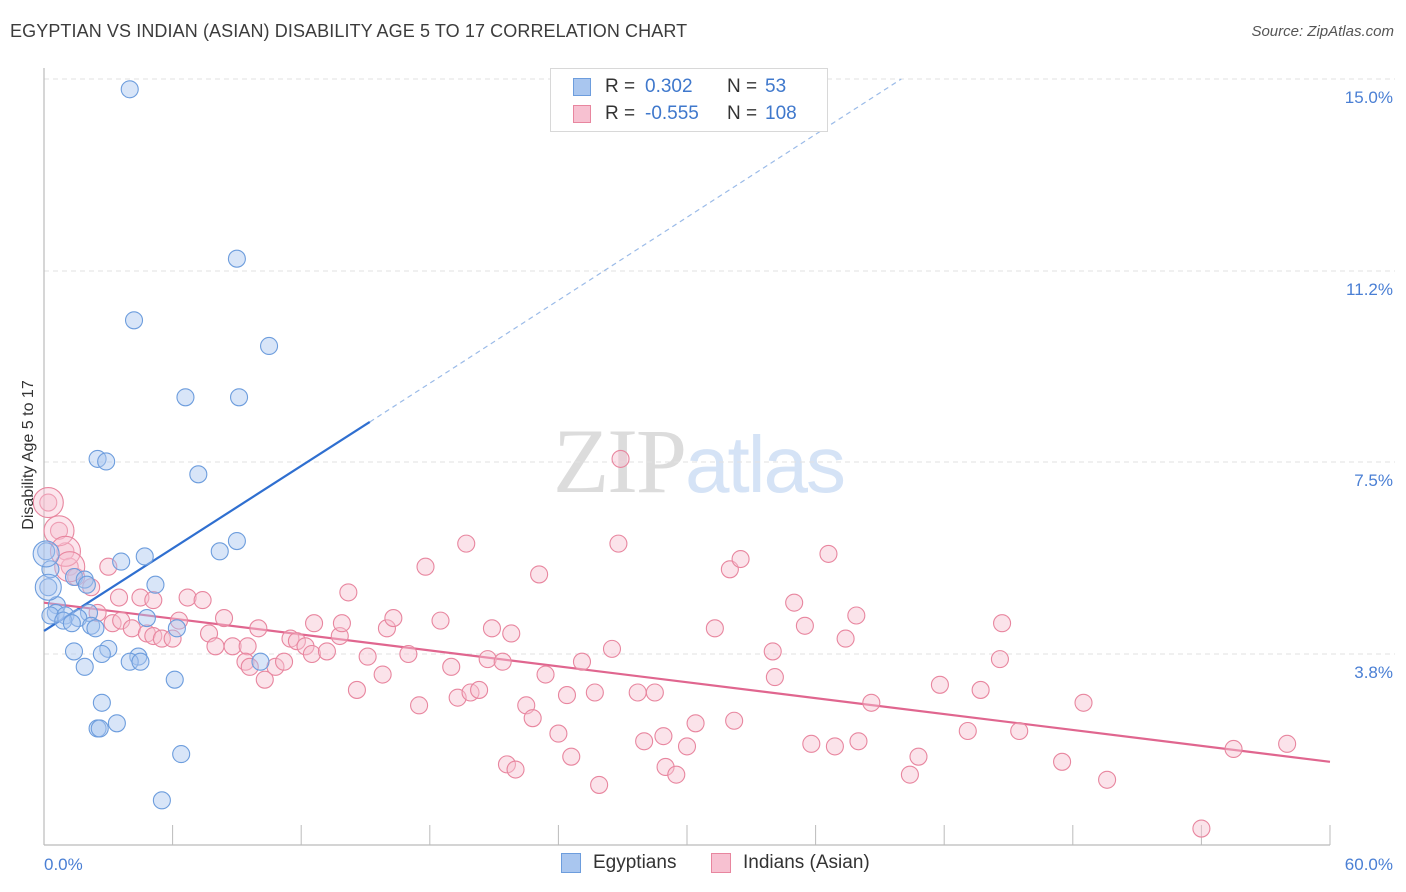 The image size is (1406, 892). Describe the element at coordinates (155, 445) in the screenshot. I see `egyptians-points` at that location.